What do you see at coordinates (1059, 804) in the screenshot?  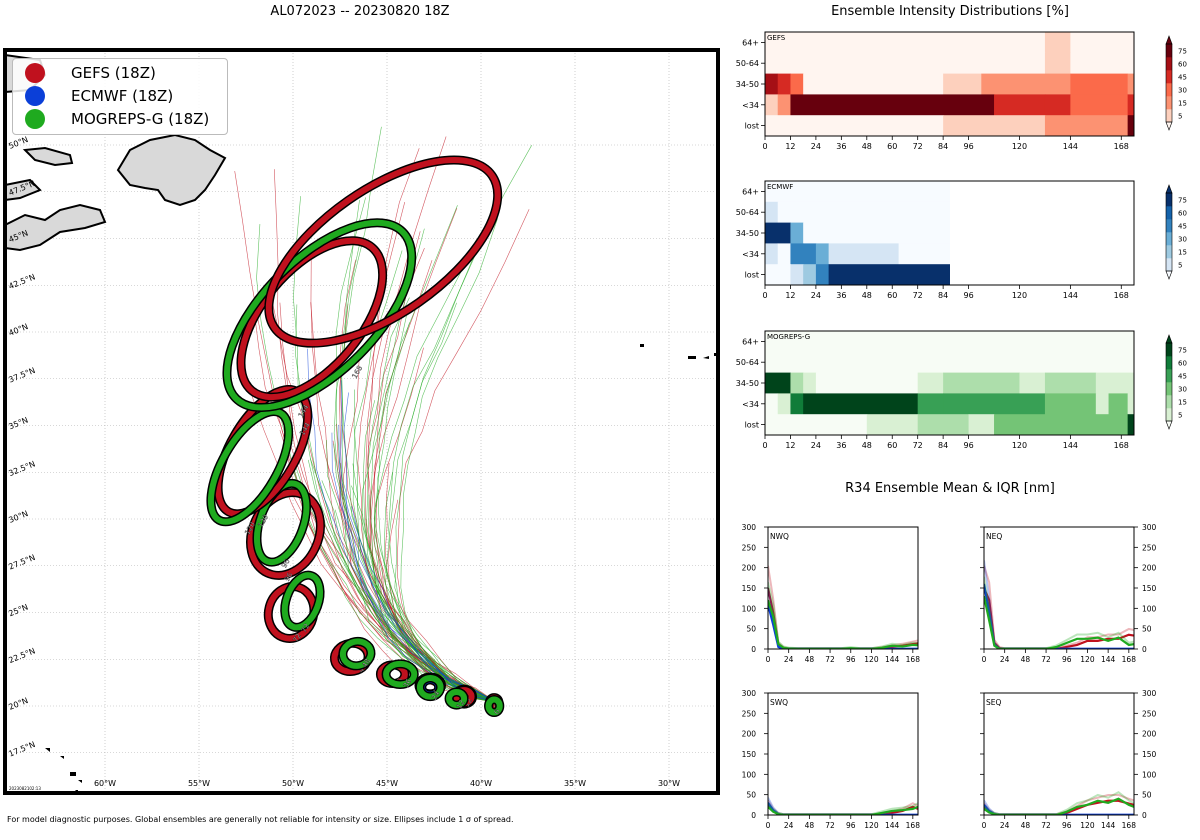 I see `iqr-line-gefs` at bounding box center [1059, 804].